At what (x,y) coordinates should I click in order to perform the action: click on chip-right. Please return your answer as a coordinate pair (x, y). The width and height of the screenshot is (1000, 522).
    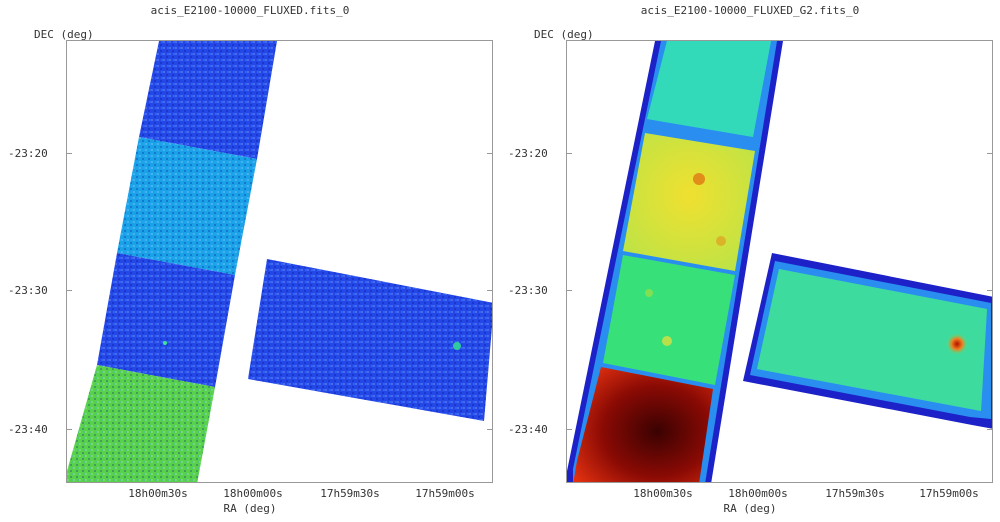
    Looking at the image, I should click on (872, 340).